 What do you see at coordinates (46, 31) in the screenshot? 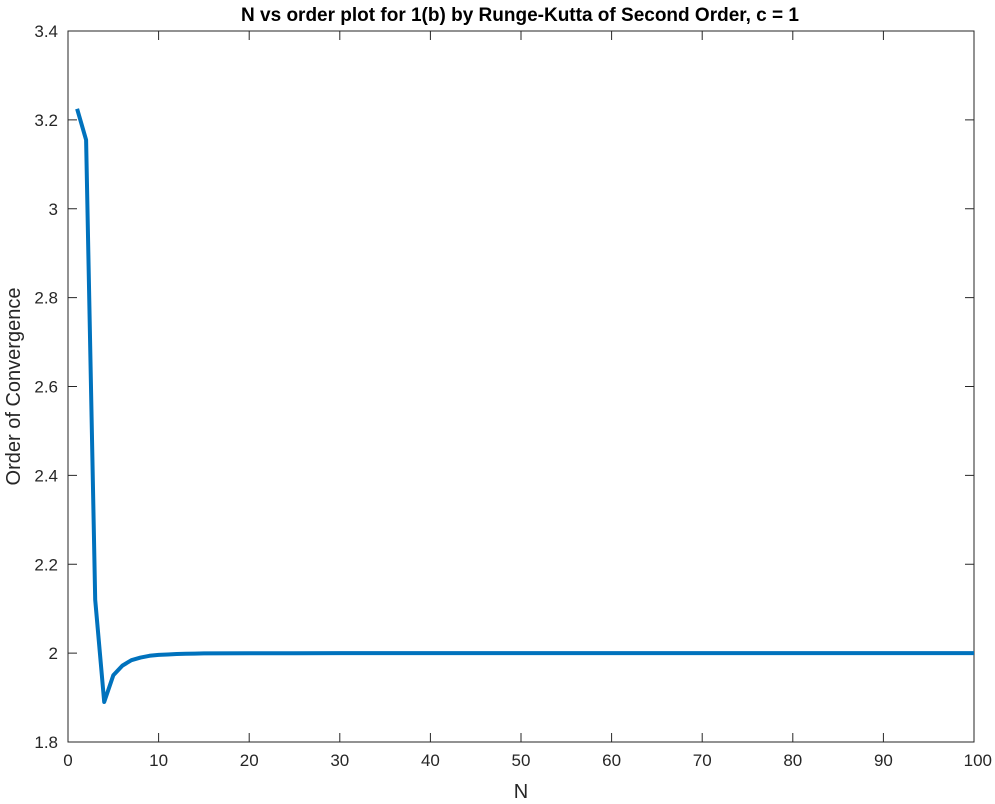
I see `y-tick-label: 3.4` at bounding box center [46, 31].